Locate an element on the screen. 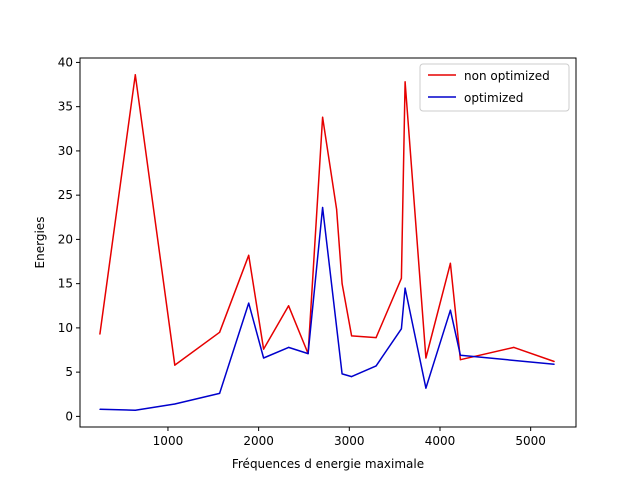 The height and width of the screenshot is (480, 640). legend-frame is located at coordinates (494, 87).